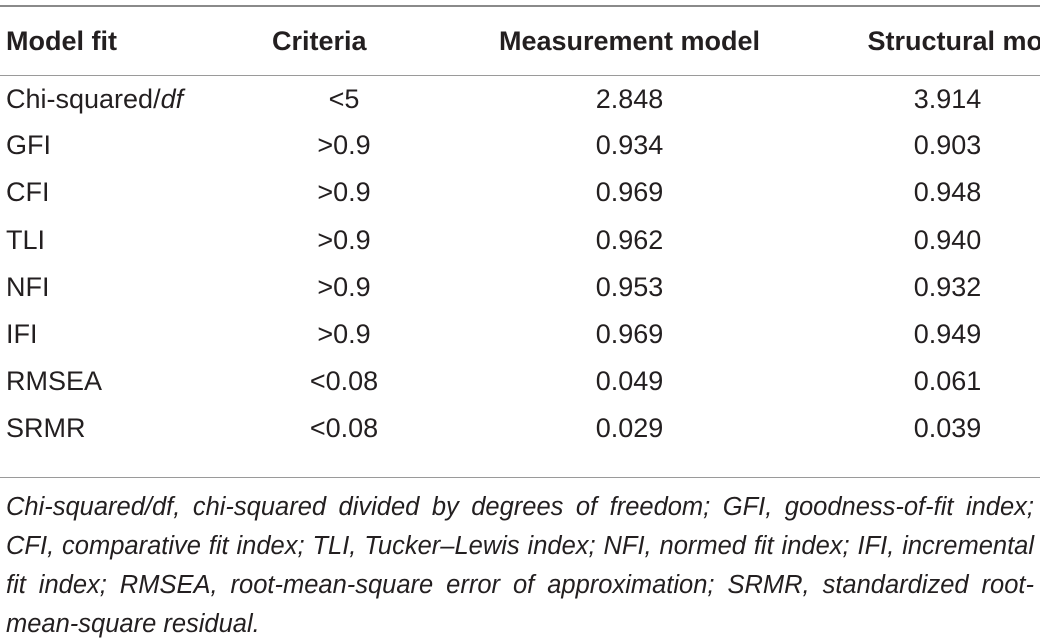 The width and height of the screenshot is (1040, 644). Describe the element at coordinates (95, 99) in the screenshot. I see `cell-model-fit: Chi-squared/df` at that location.